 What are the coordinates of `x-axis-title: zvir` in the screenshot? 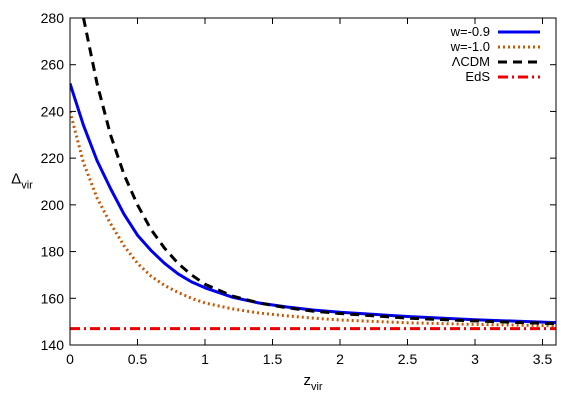 It's located at (312, 382).